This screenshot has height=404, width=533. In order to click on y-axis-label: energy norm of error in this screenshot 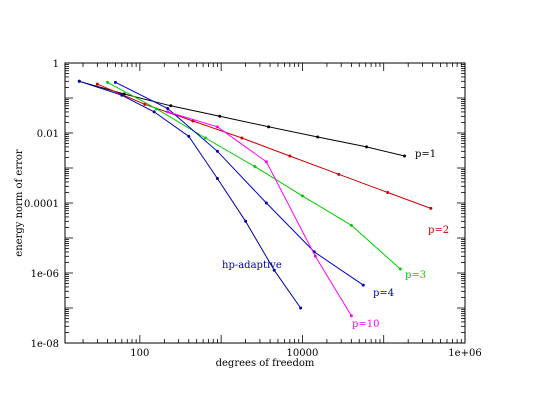, I will do `click(19, 203)`.